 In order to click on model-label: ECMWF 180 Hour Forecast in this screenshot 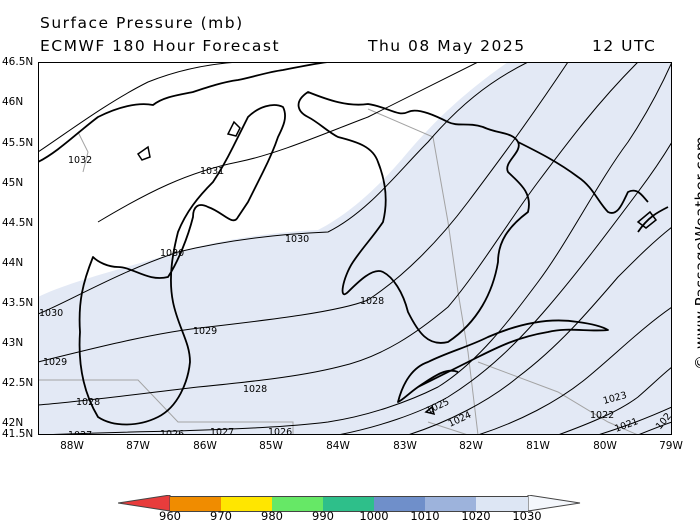, I will do `click(160, 46)`.